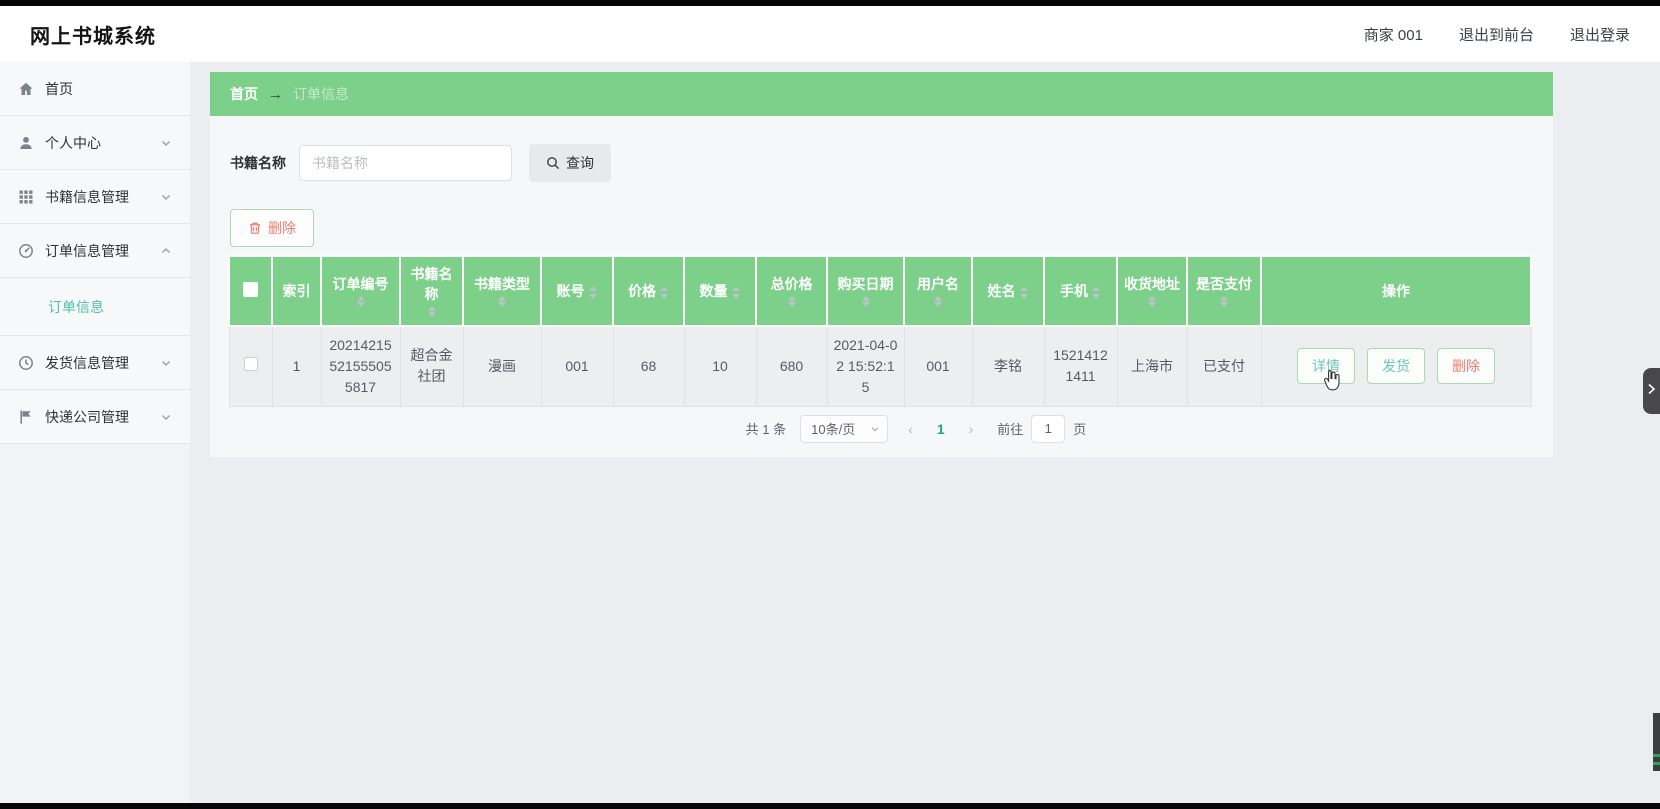 This screenshot has height=809, width=1660. Describe the element at coordinates (1326, 366) in the screenshot. I see `detail-button: 详情` at that location.